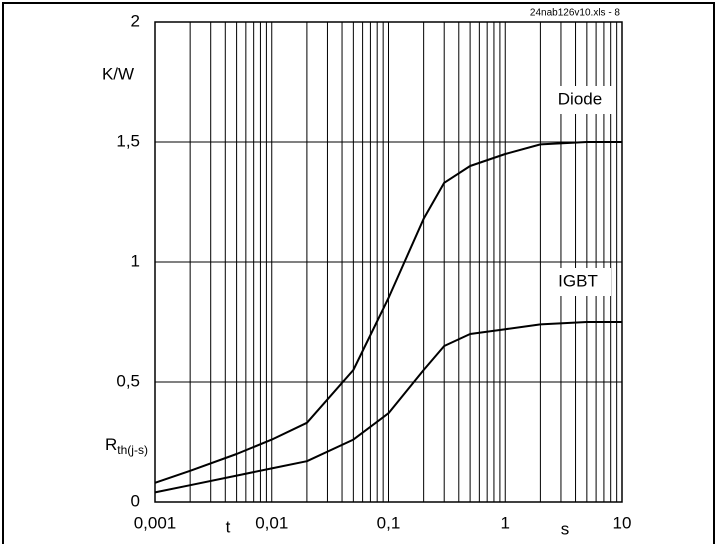 Image resolution: width=718 pixels, height=544 pixels. Describe the element at coordinates (505, 522) in the screenshot. I see `x-tick-label: 1` at that location.